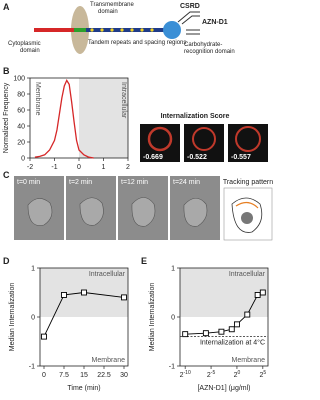  I want to click on y-tick-label: 100, so click(19, 79).